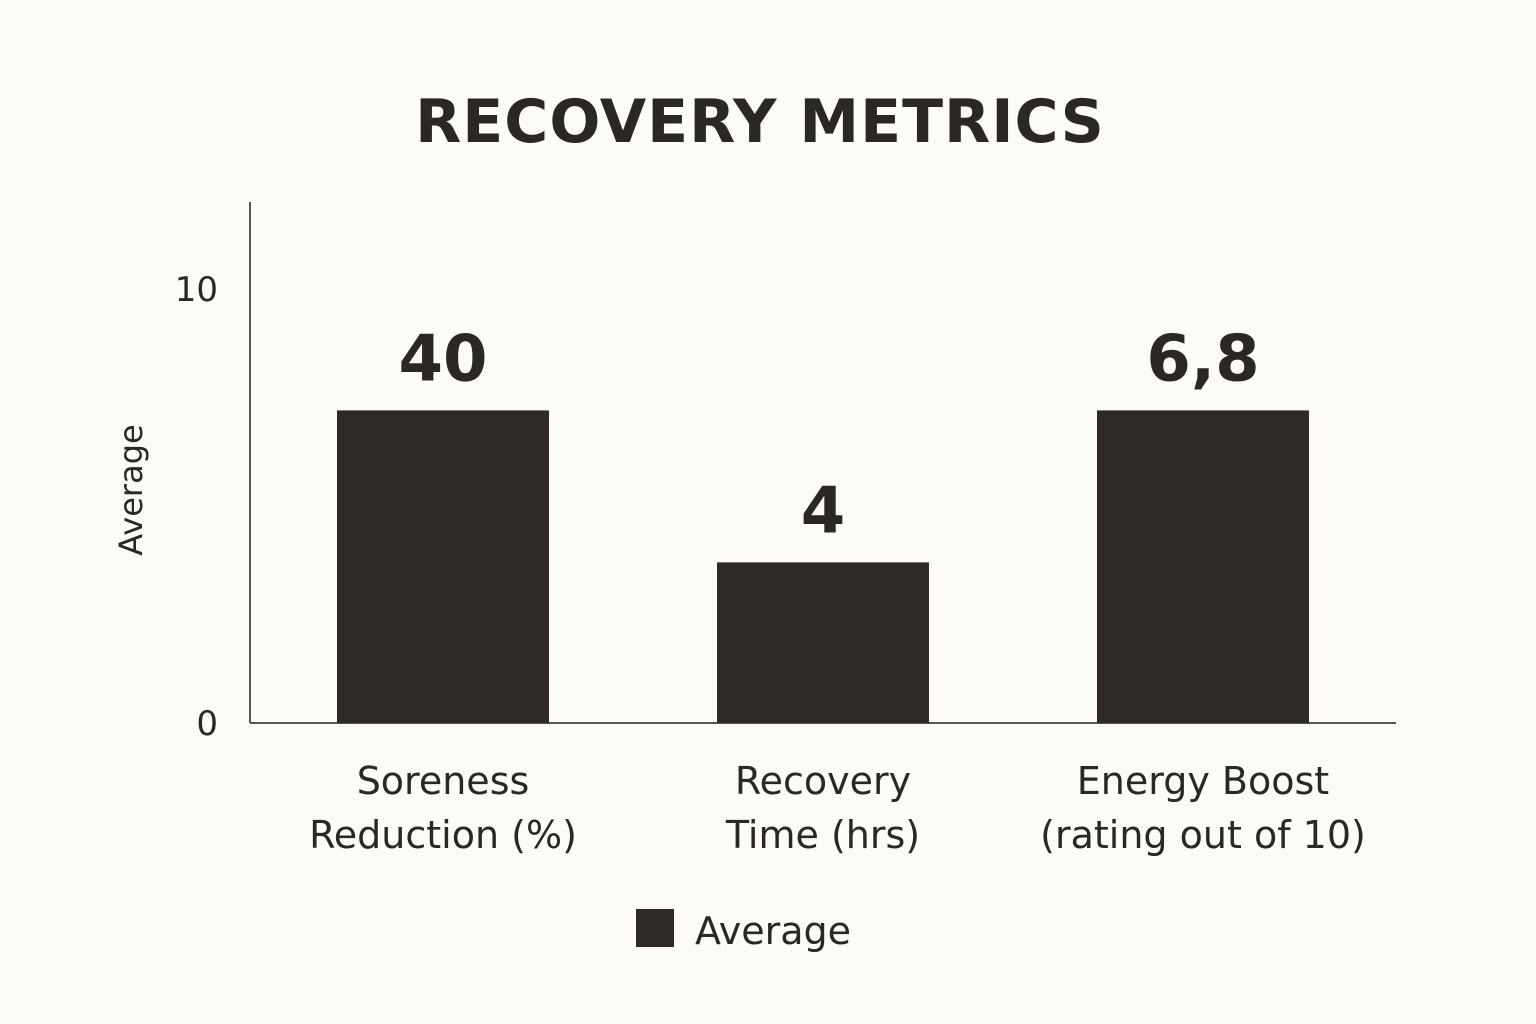 The height and width of the screenshot is (1024, 1536). I want to click on x-category-label: Recovery Time (hrs), so click(822, 808).